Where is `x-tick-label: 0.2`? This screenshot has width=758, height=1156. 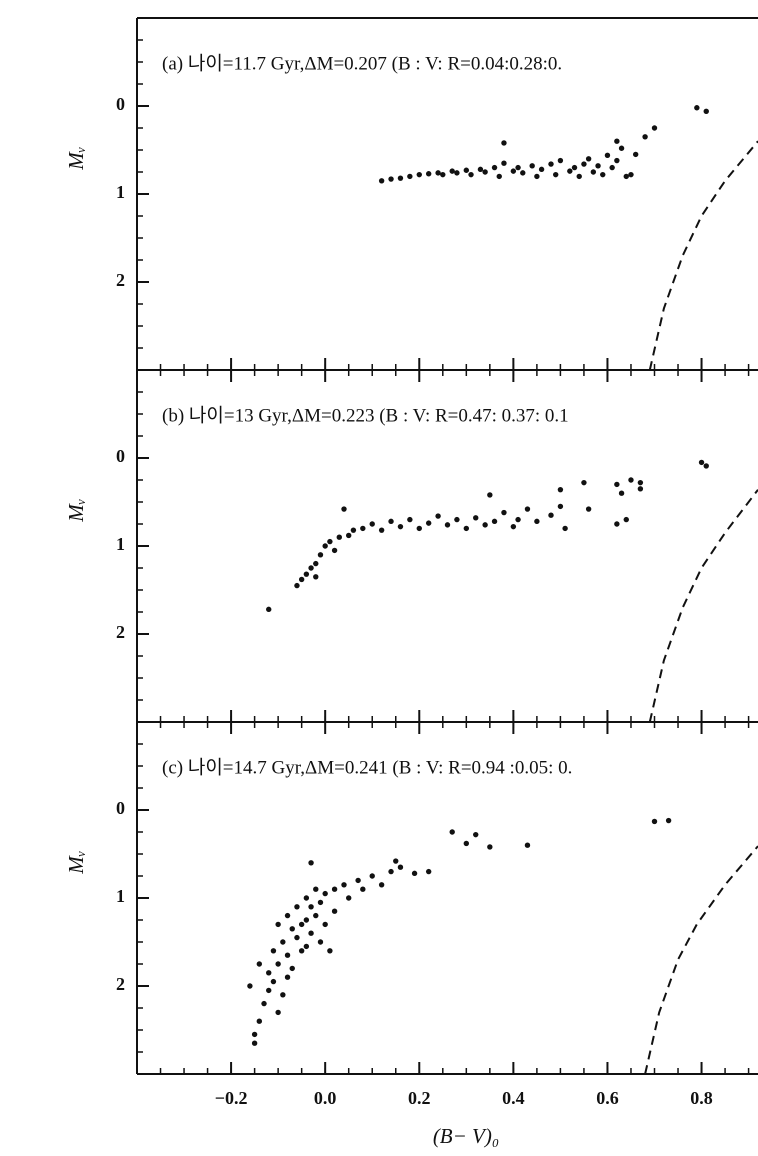
x-tick-label: 0.2 is located at coordinates (419, 1098).